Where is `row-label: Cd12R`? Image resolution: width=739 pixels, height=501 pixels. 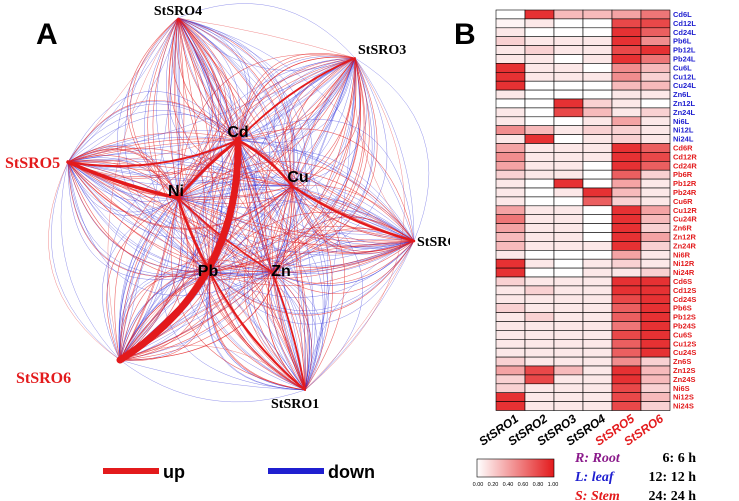 row-label: Cd12R is located at coordinates (685, 156).